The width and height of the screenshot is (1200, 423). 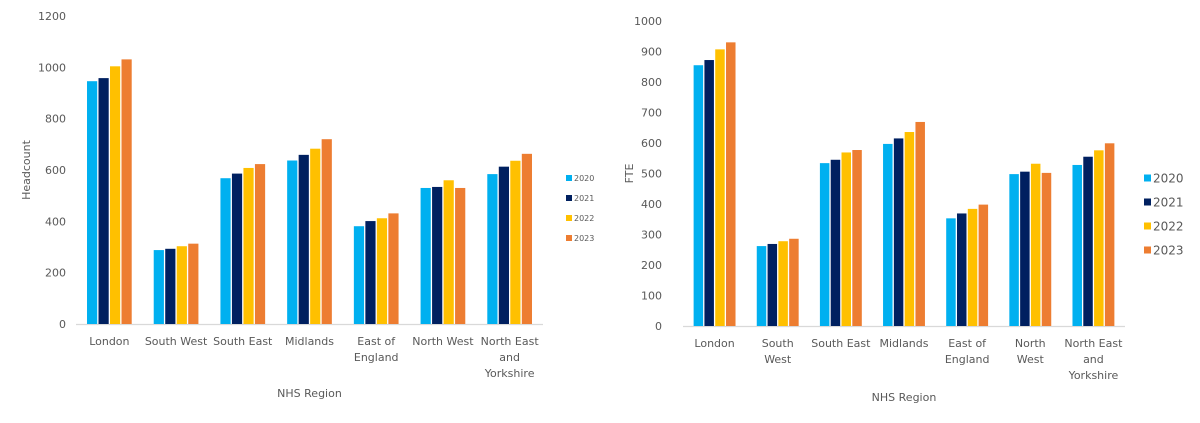 I want to click on legend-item-2022: 2022, so click(x=1164, y=226).